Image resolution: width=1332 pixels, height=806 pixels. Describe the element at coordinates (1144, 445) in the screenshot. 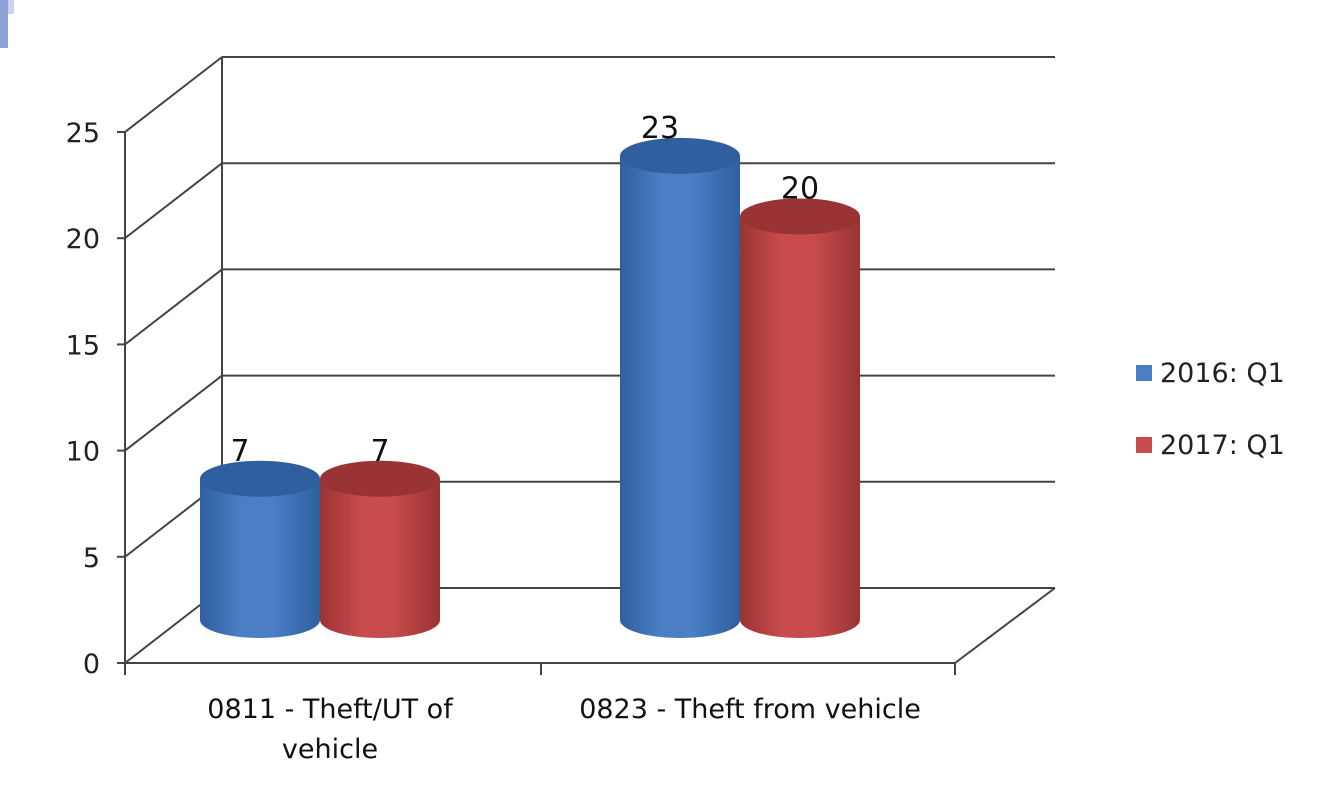

I see `legend-swatch-2017` at that location.